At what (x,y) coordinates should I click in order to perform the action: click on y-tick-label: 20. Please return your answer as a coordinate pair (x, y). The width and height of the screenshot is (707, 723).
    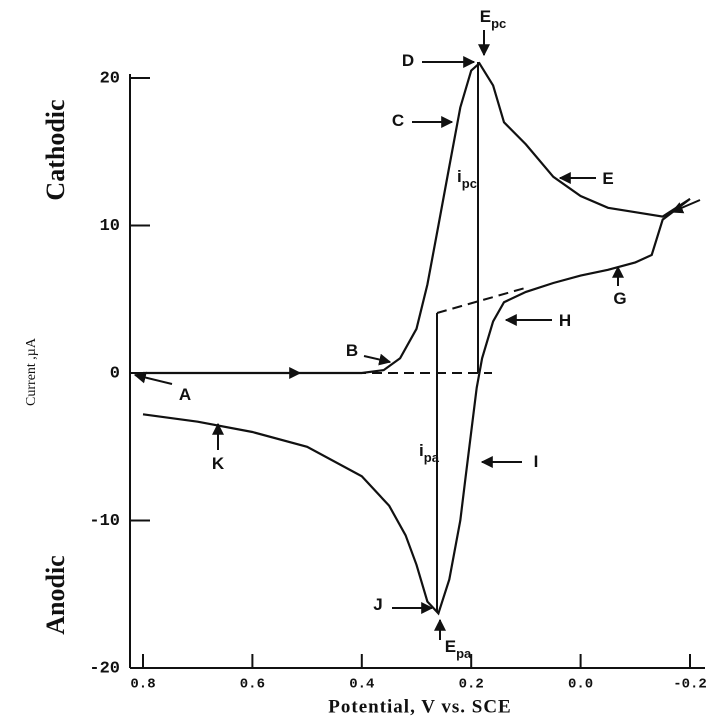
    Looking at the image, I should click on (110, 78).